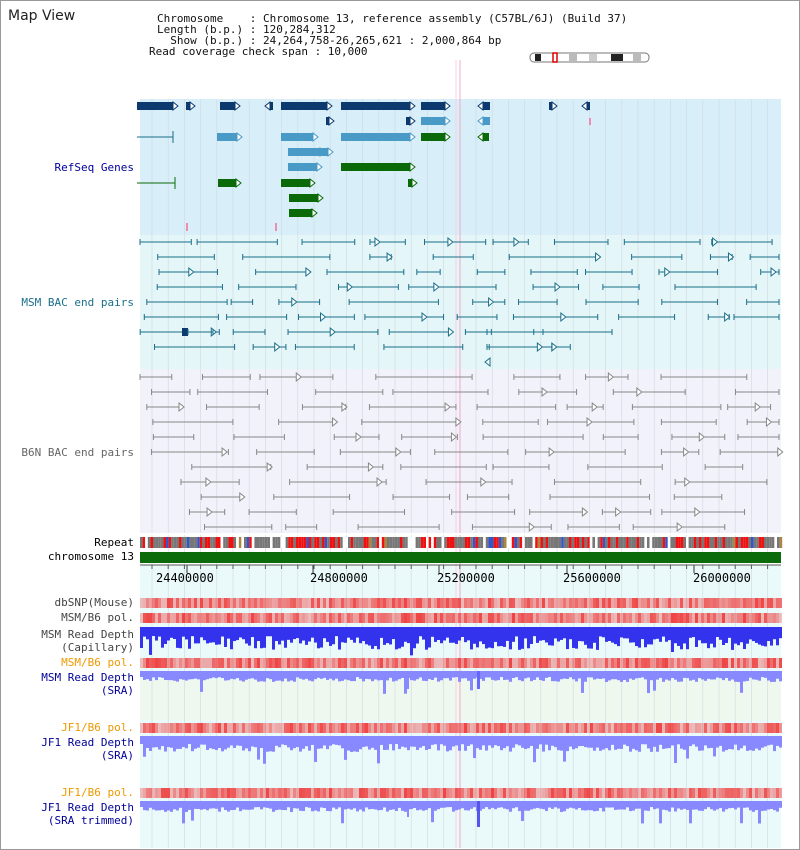 This screenshot has width=800, height=850. I want to click on track-label-msm-depth-sra: MSM Read Depth (SRA), so click(87, 684).